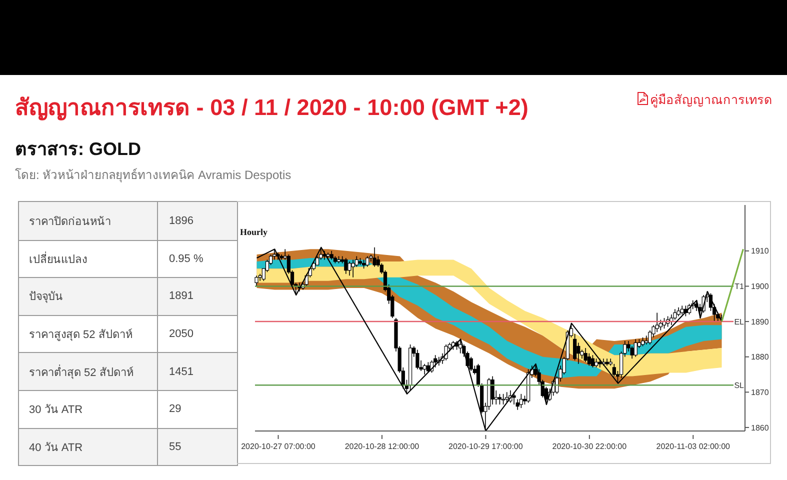 Image resolution: width=787 pixels, height=480 pixels. What do you see at coordinates (760, 321) in the screenshot?
I see `y-tick-label: 1890` at bounding box center [760, 321].